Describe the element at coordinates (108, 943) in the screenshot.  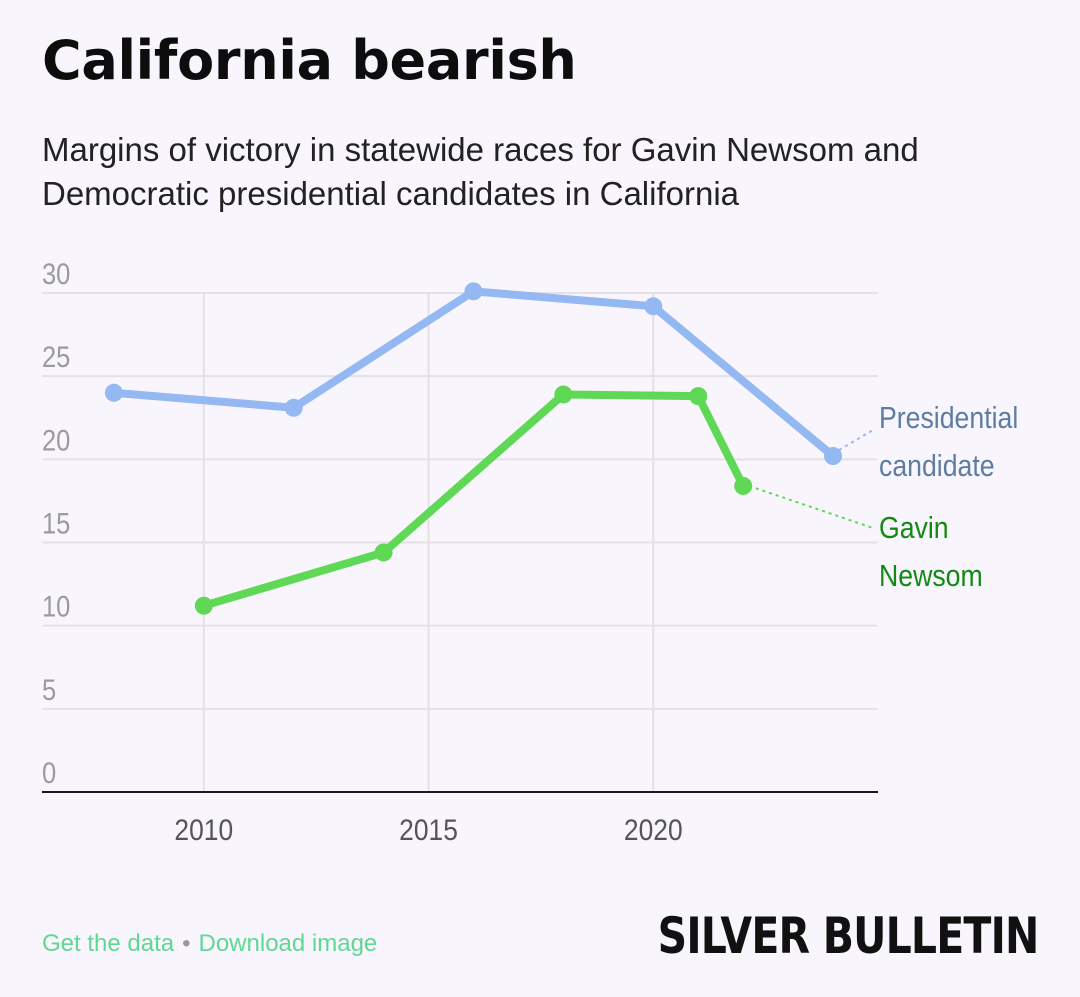
I see `get-data-link: Get the data` at that location.